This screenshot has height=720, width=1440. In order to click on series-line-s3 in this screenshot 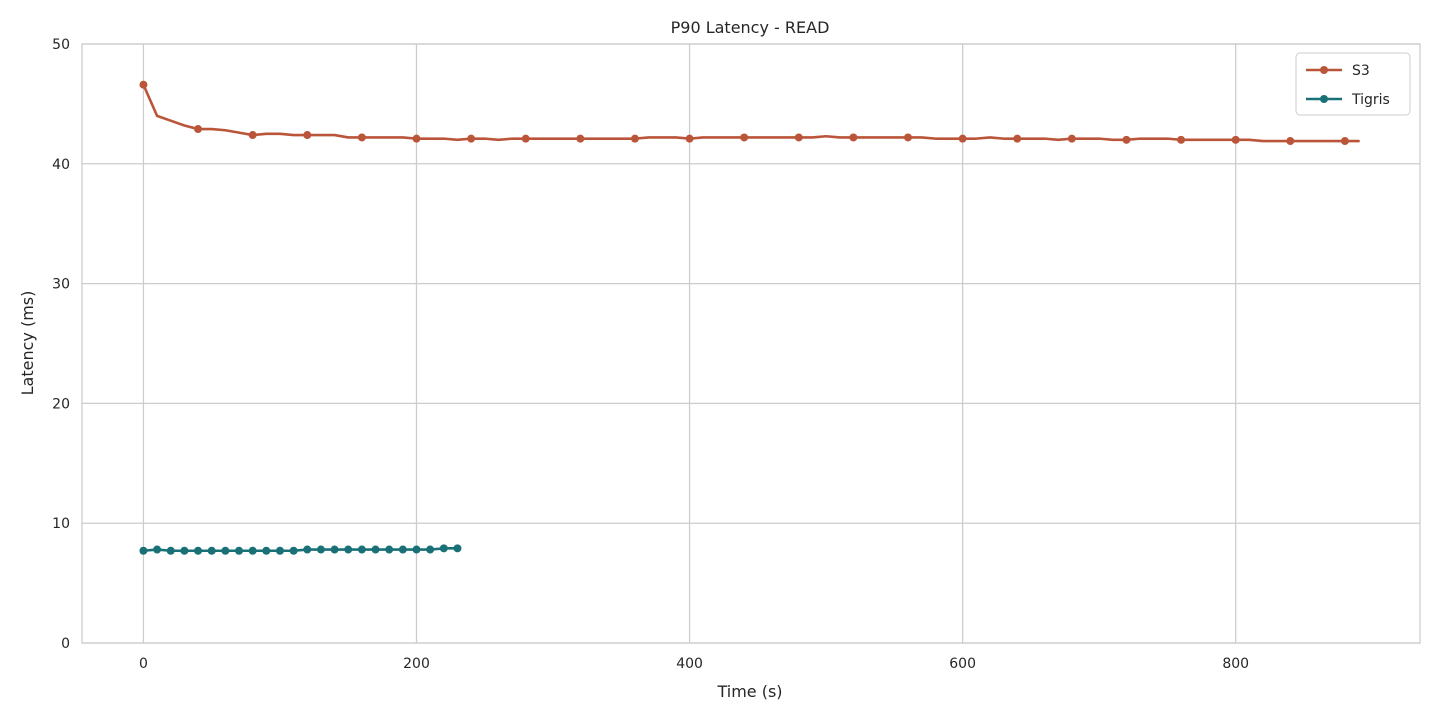, I will do `click(751, 113)`.